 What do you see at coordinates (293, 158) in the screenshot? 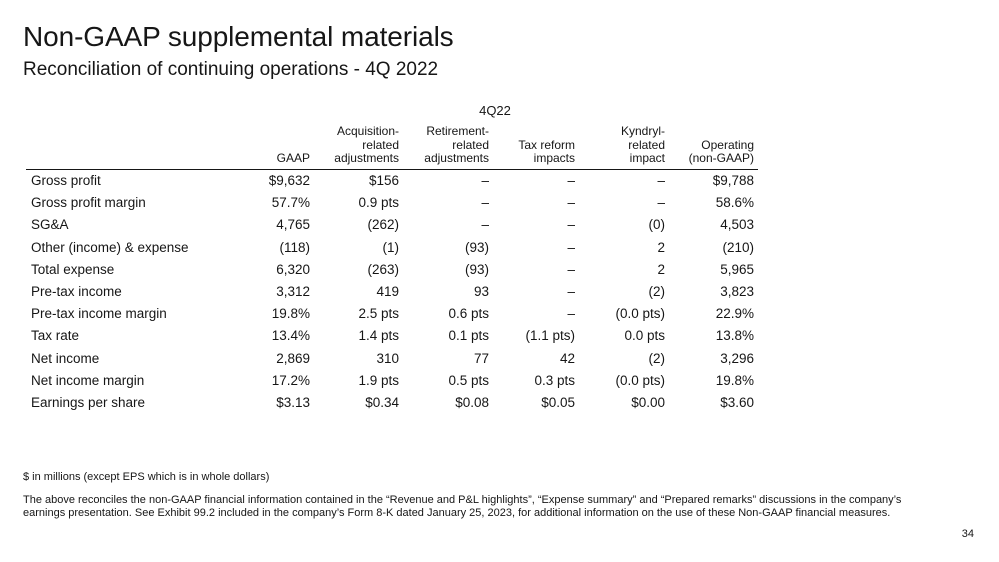
I see `column-header-line: GAAP` at bounding box center [293, 158].